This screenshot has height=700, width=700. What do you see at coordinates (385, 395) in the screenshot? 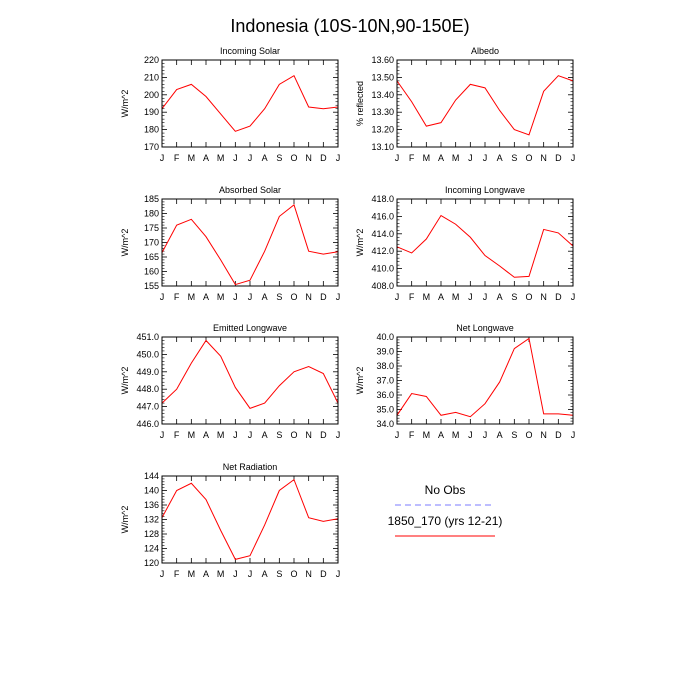
I see `y-tick-label: 36.0` at bounding box center [385, 395].